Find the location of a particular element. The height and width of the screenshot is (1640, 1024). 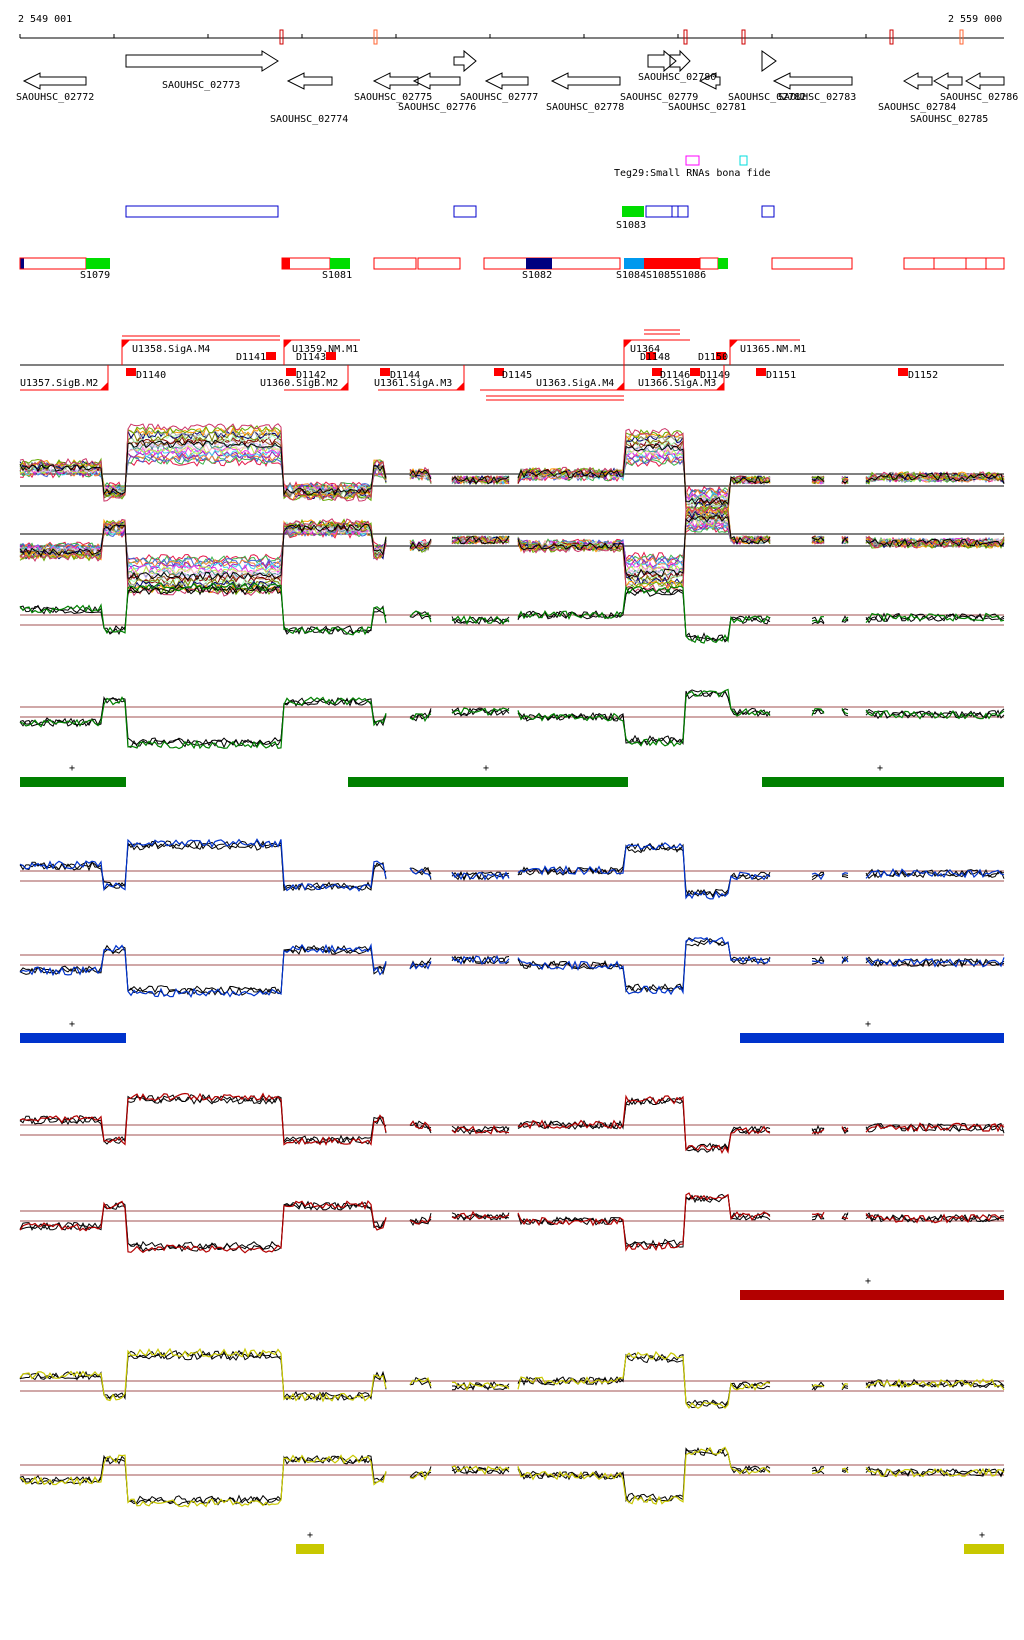

gene-label: SAOUHSC_02775 is located at coordinates (393, 97).